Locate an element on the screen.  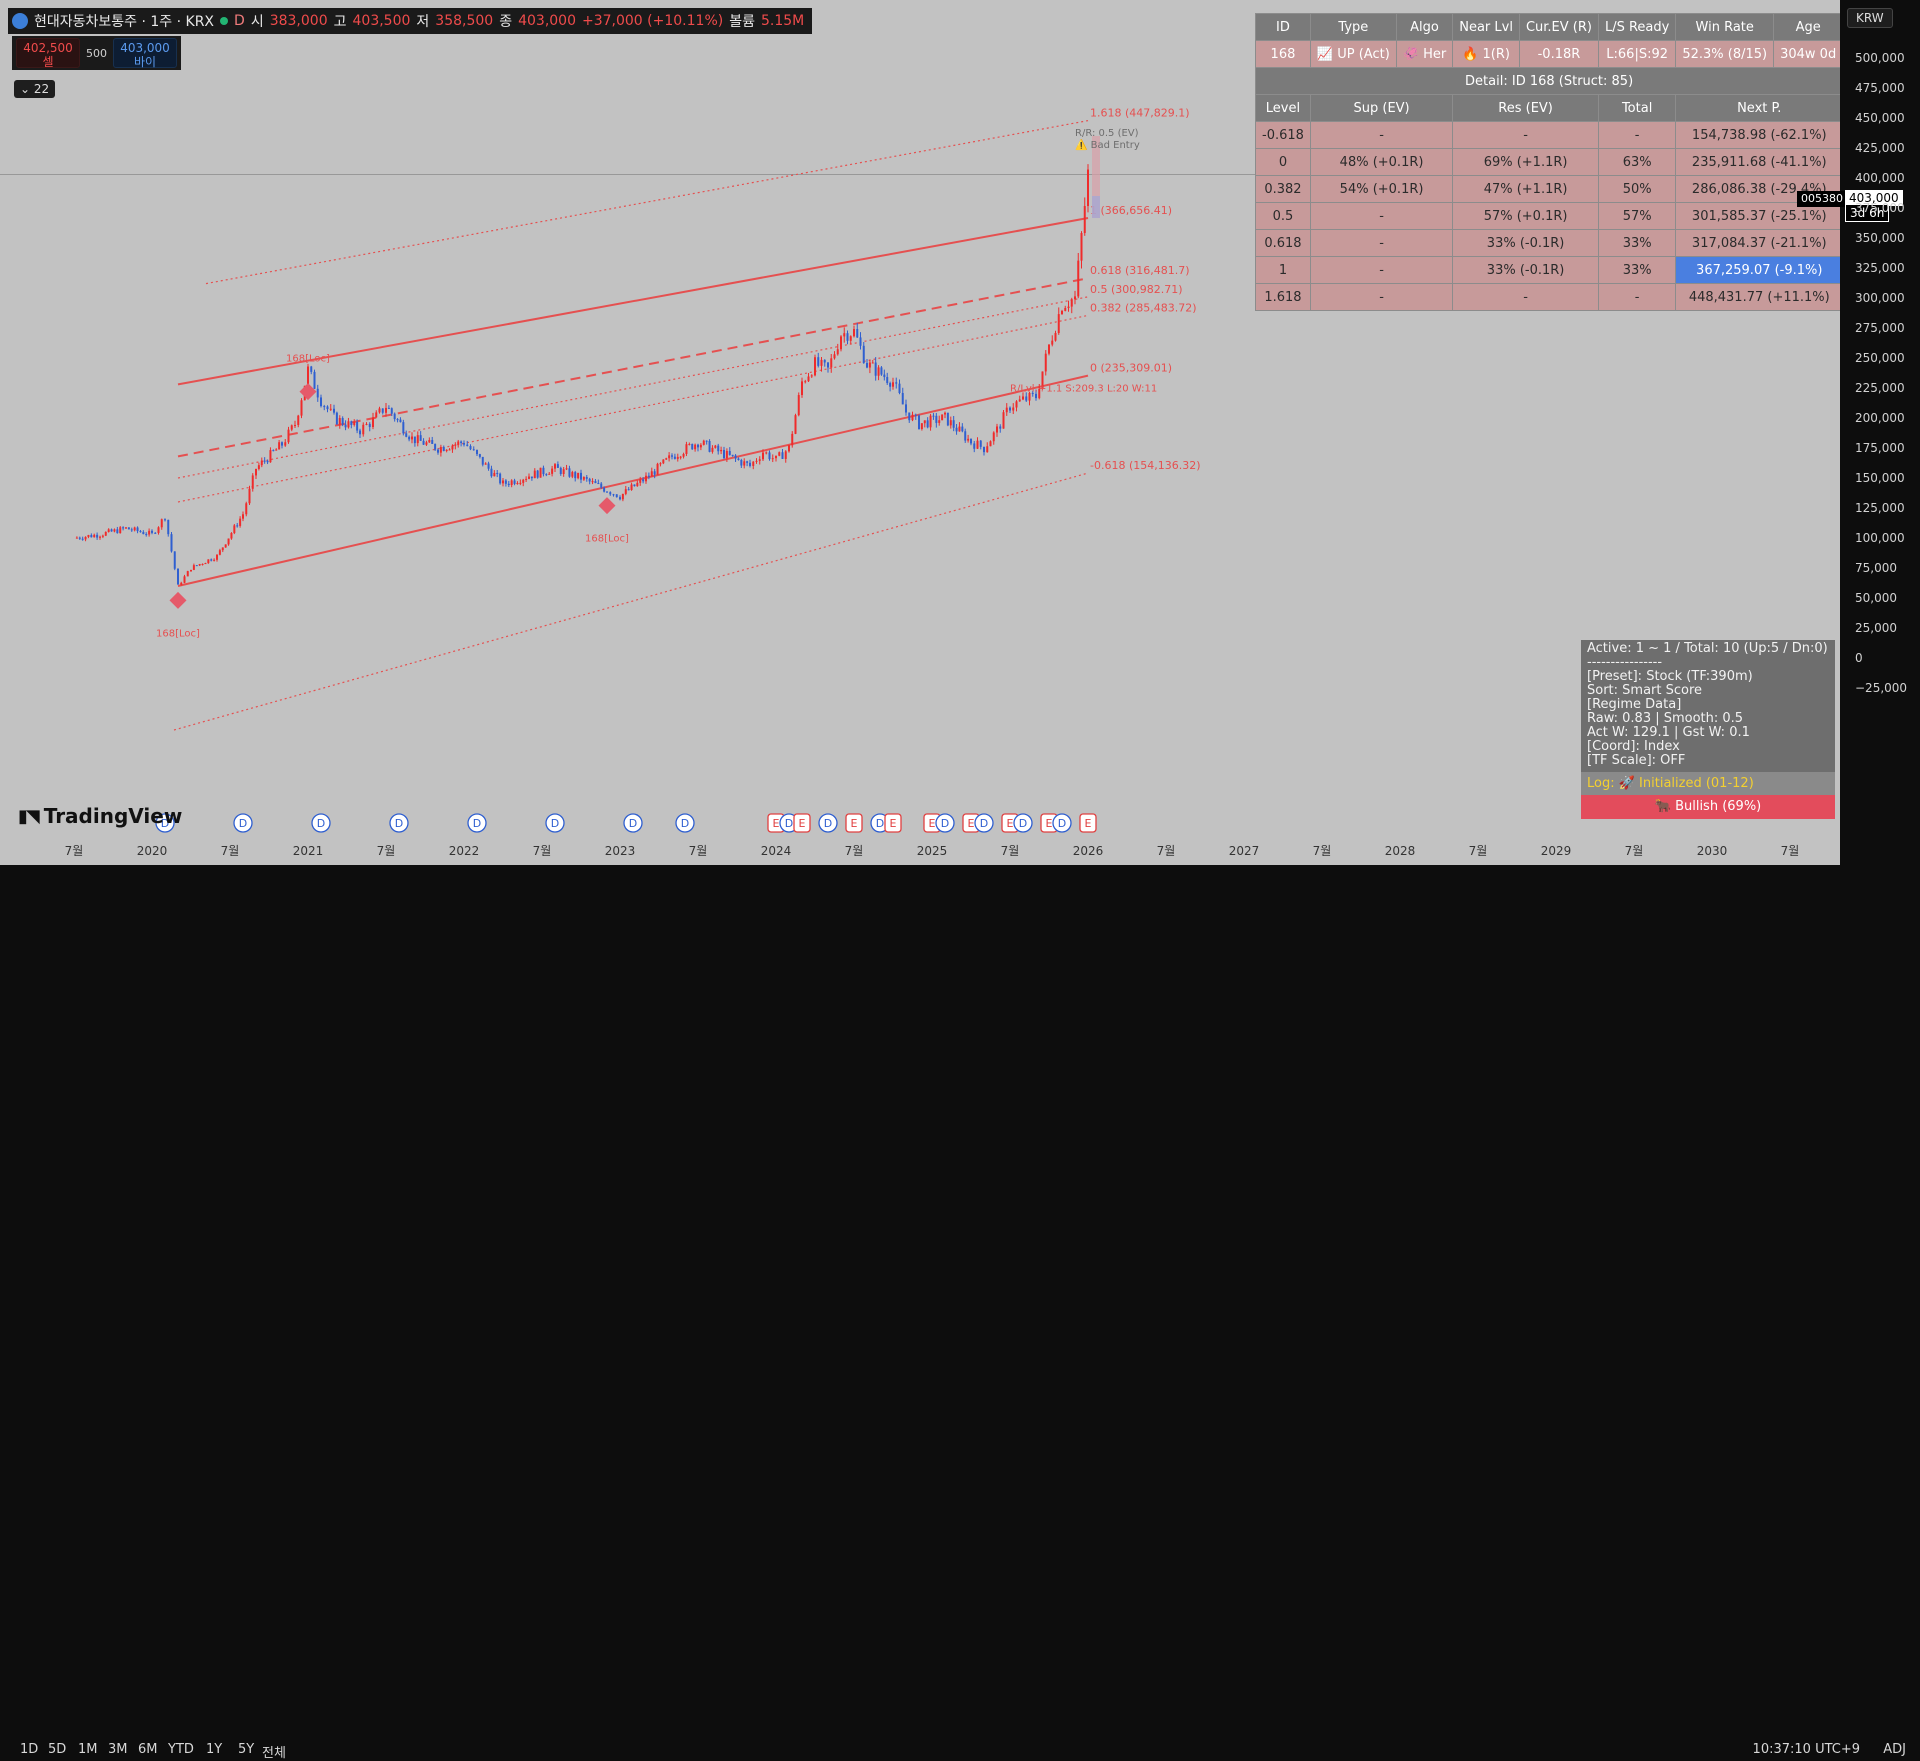
price-scale is located at coordinates (1880, 432).